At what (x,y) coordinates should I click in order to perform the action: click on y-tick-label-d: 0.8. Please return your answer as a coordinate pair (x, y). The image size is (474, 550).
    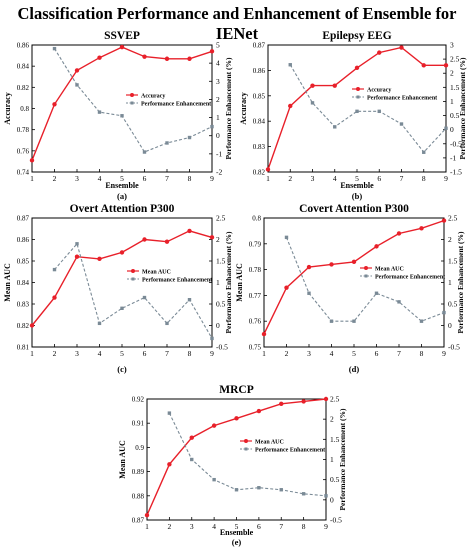
    Looking at the image, I should click on (256, 219).